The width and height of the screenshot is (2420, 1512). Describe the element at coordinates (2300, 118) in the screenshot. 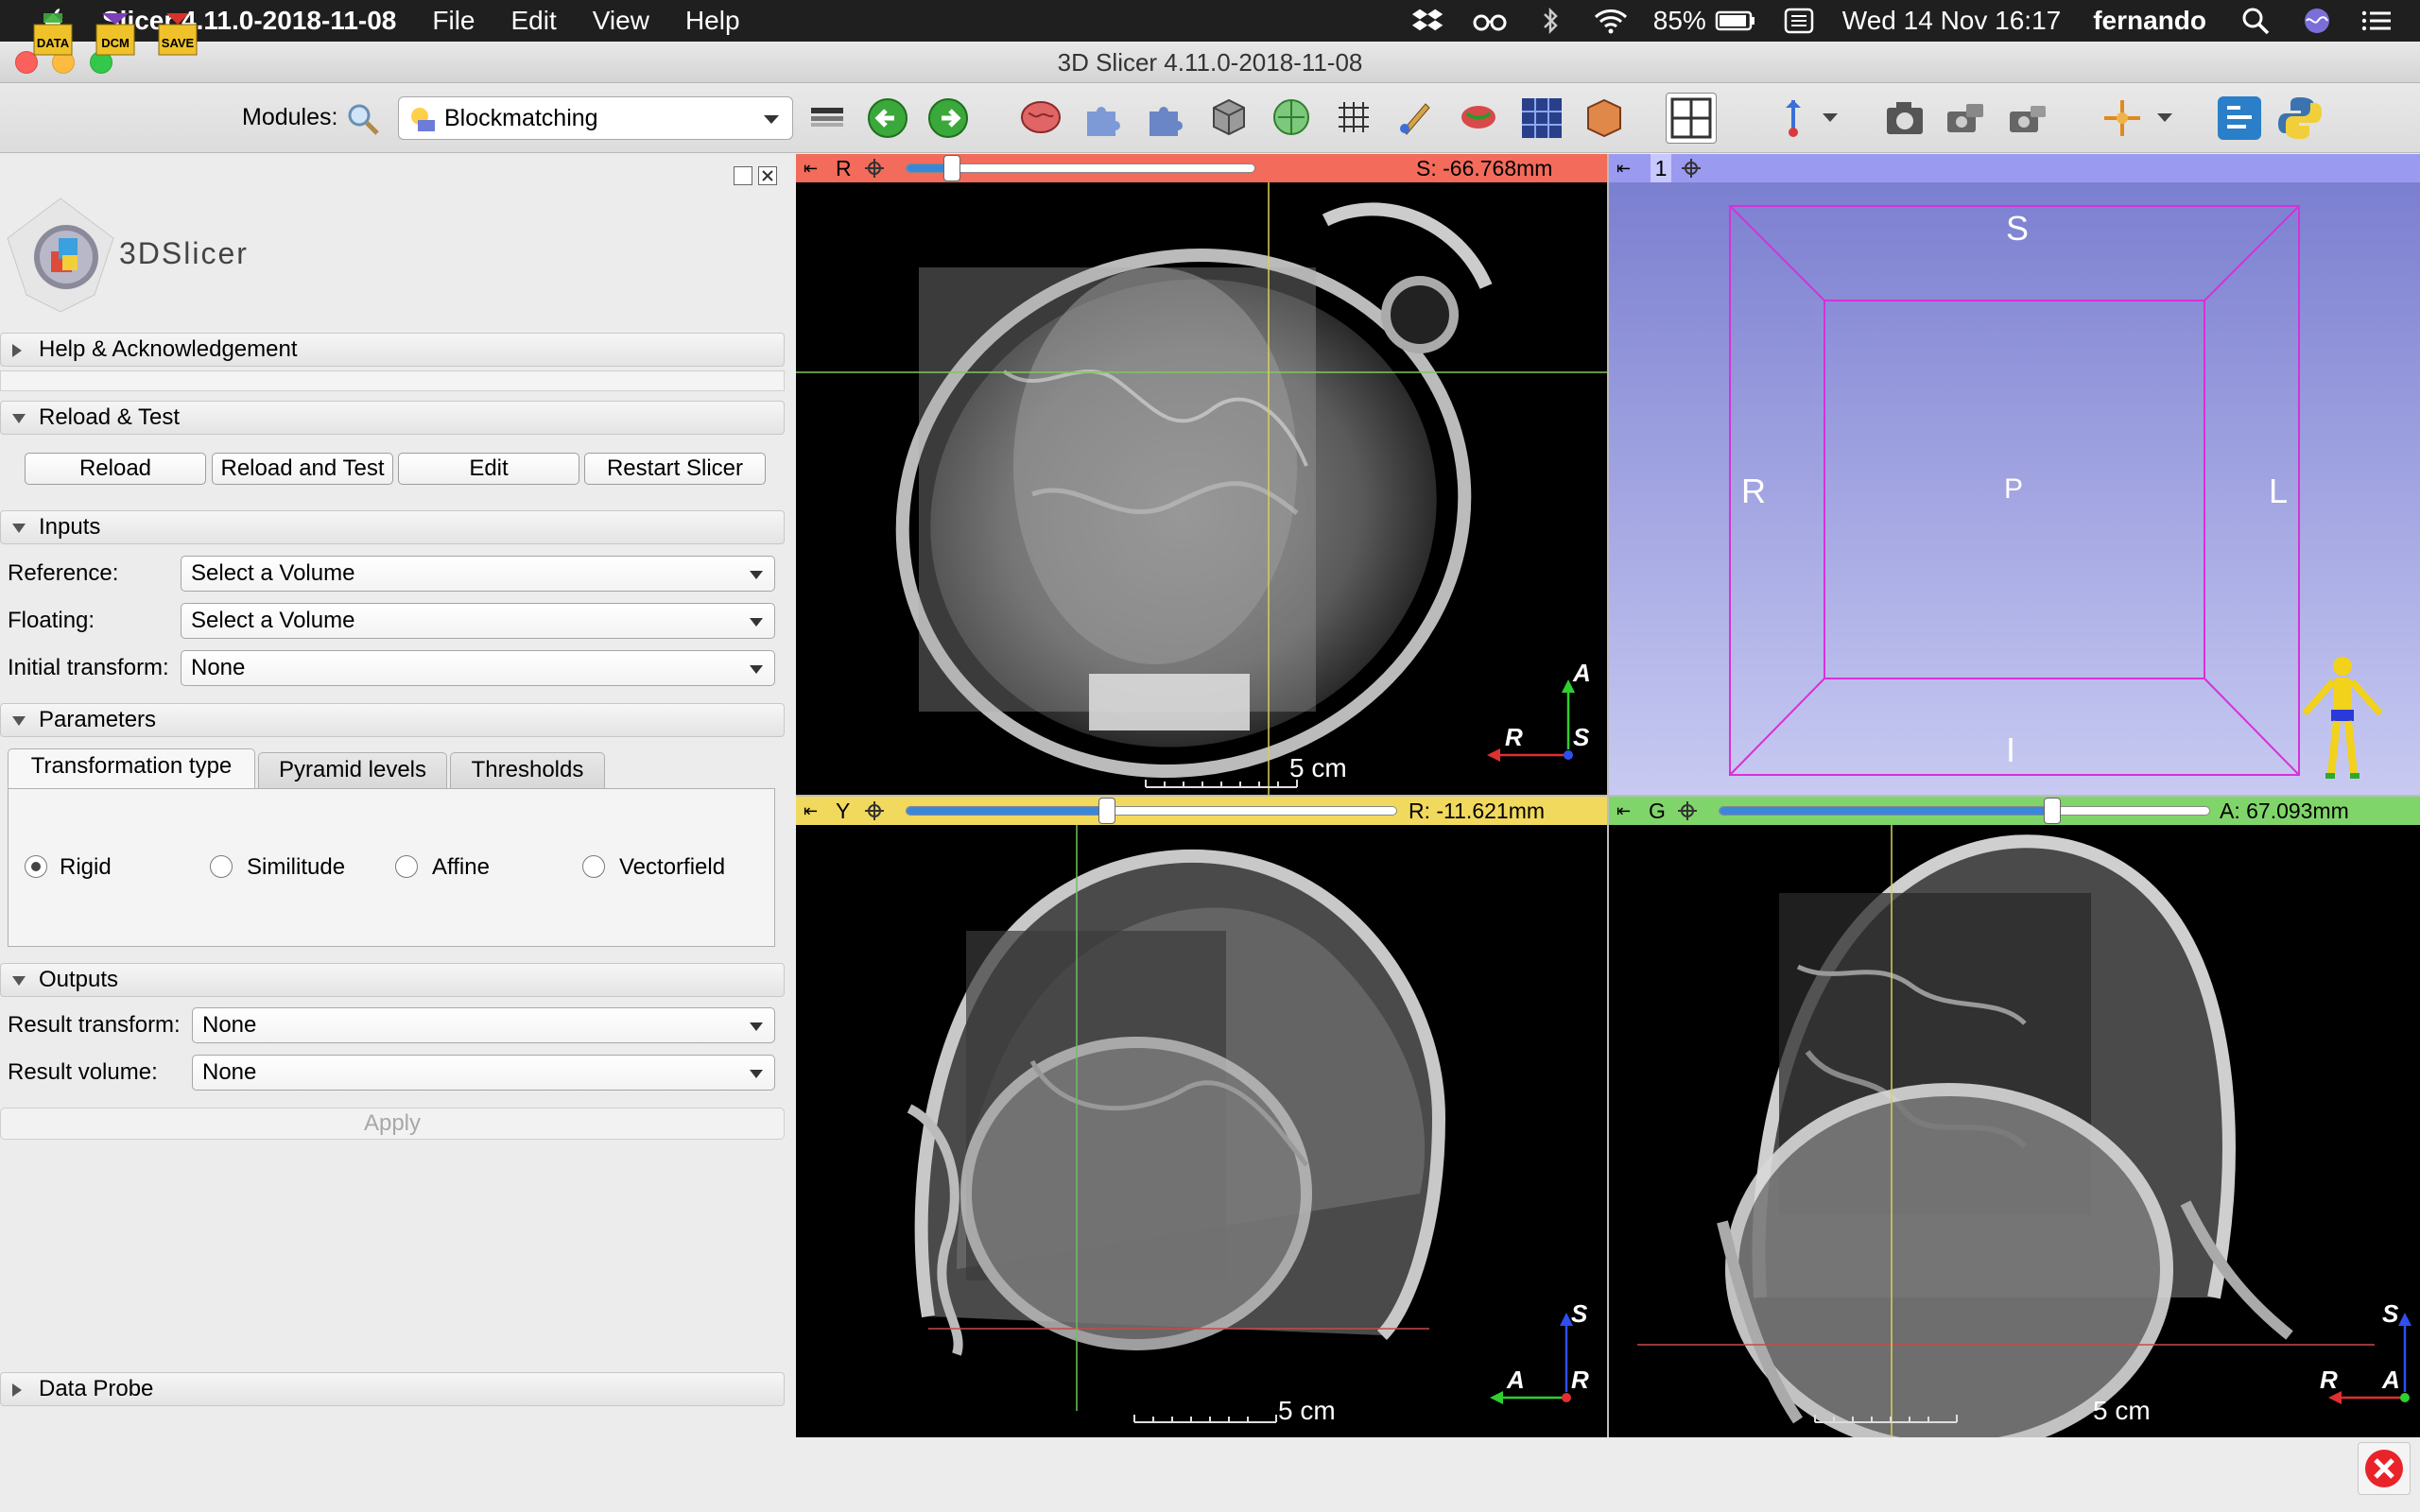

I see `python-console-icon` at that location.